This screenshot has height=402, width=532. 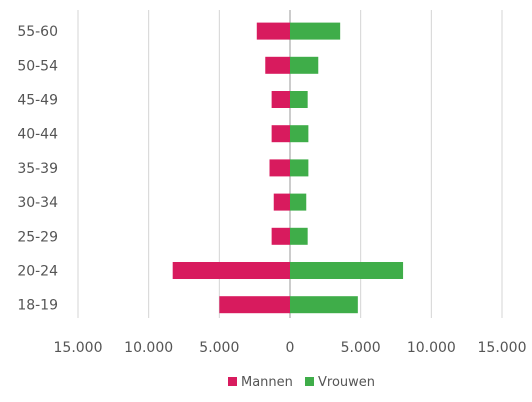 I want to click on legend-label-vrouwen: Vrouwen, so click(x=346, y=382).